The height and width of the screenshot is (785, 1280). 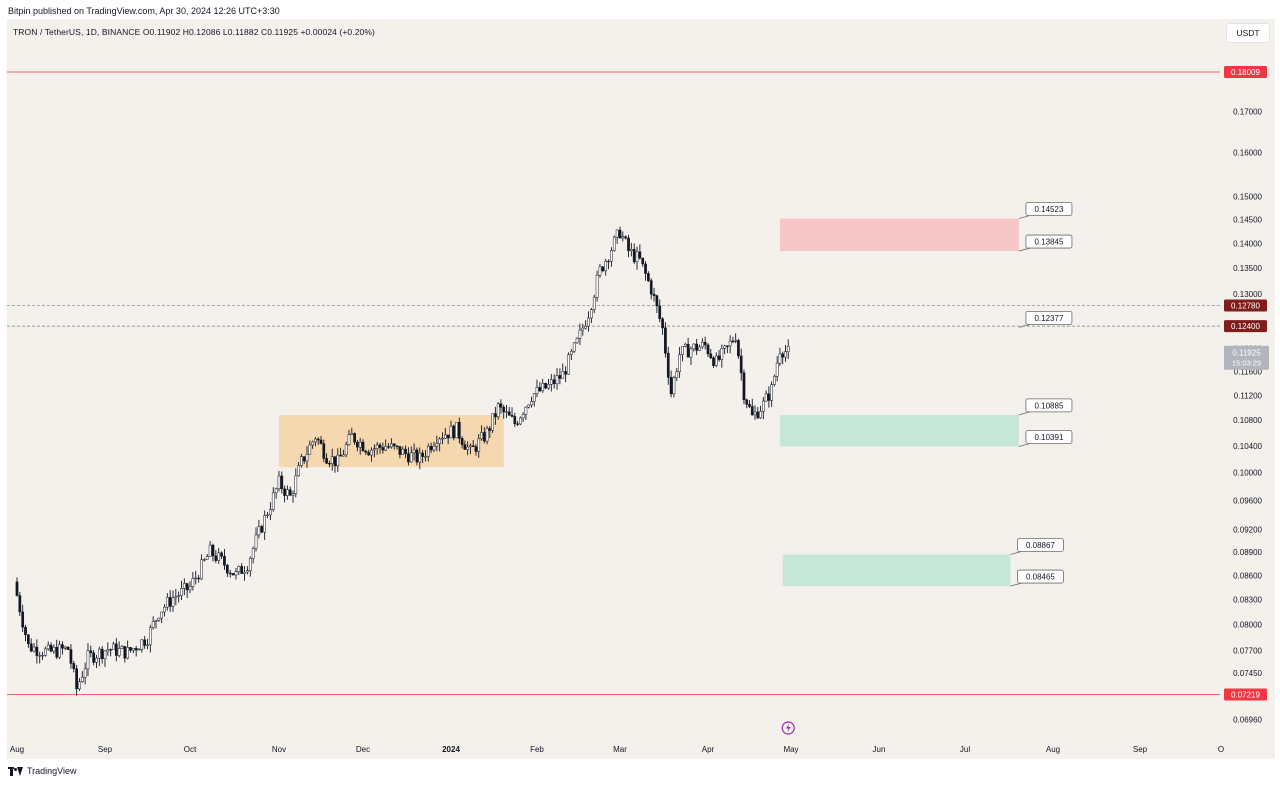 What do you see at coordinates (1245, 72) in the screenshot?
I see `price-badge-label-0: 0.18009` at bounding box center [1245, 72].